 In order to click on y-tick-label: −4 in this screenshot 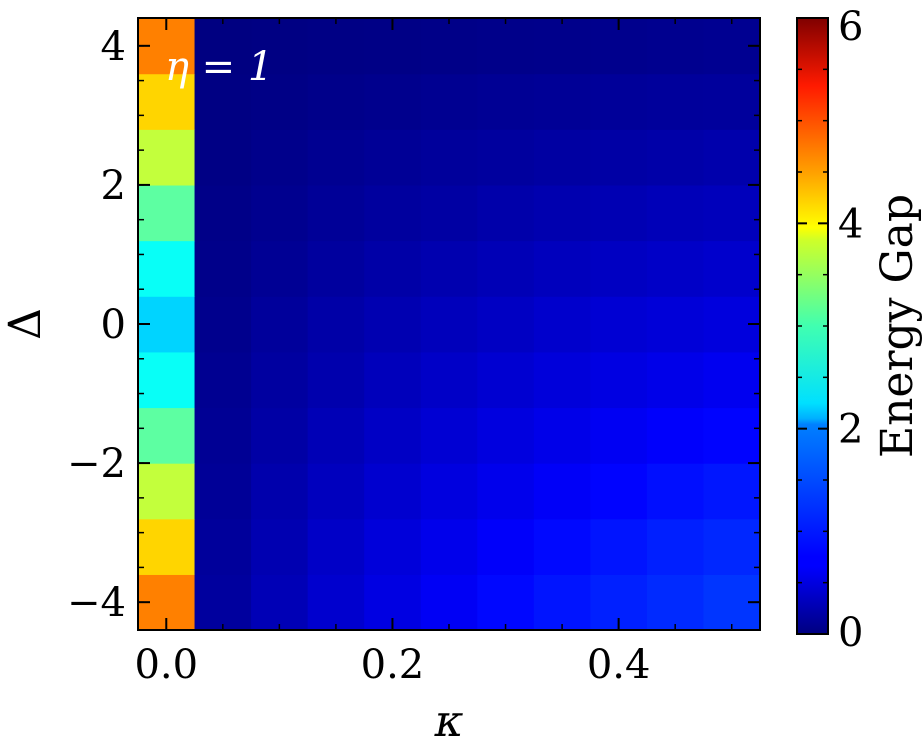, I will do `click(96, 603)`.